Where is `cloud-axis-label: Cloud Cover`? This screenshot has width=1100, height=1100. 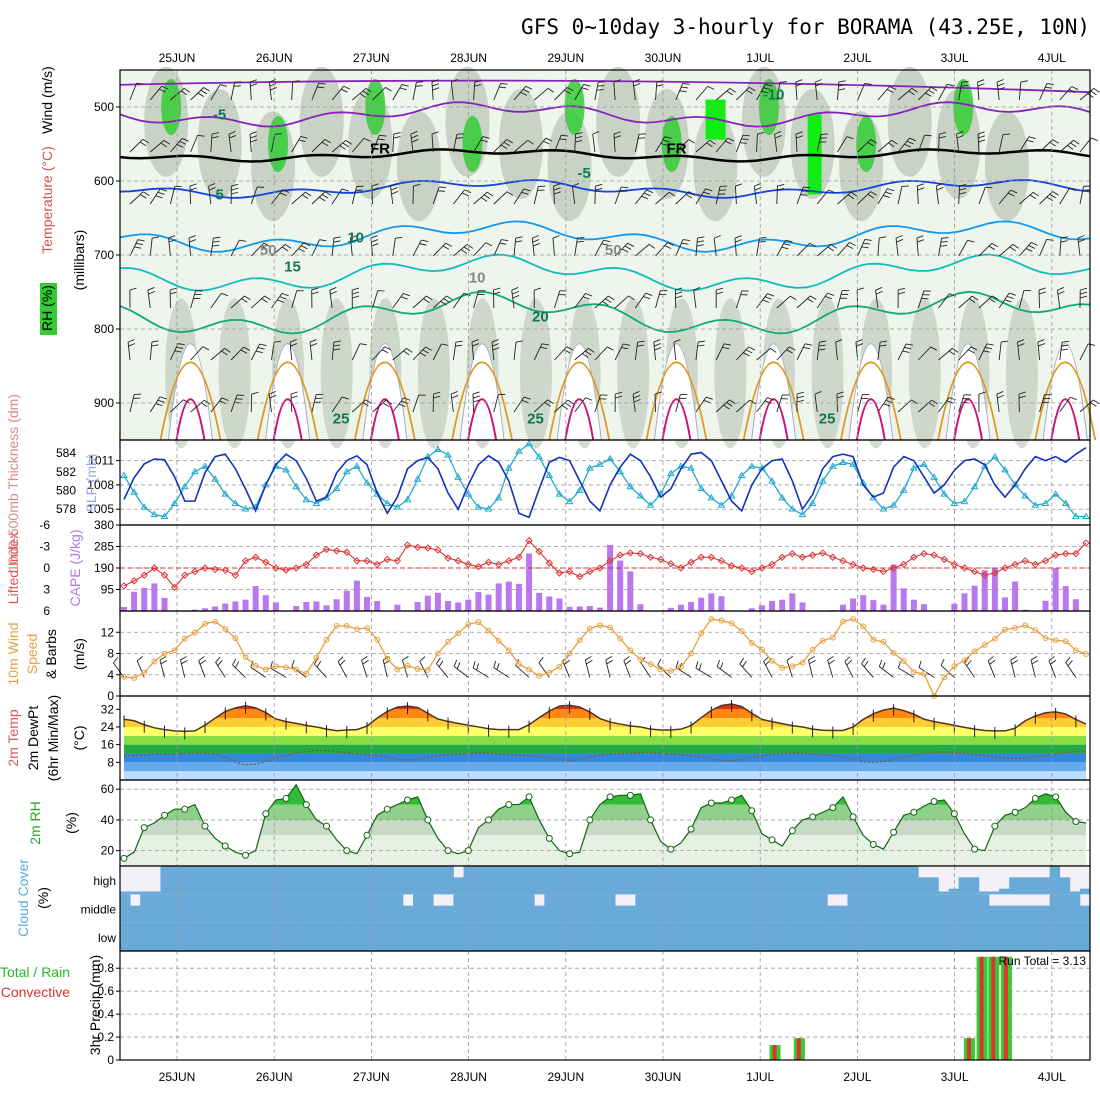
cloud-axis-label: Cloud Cover is located at coordinates (23, 898).